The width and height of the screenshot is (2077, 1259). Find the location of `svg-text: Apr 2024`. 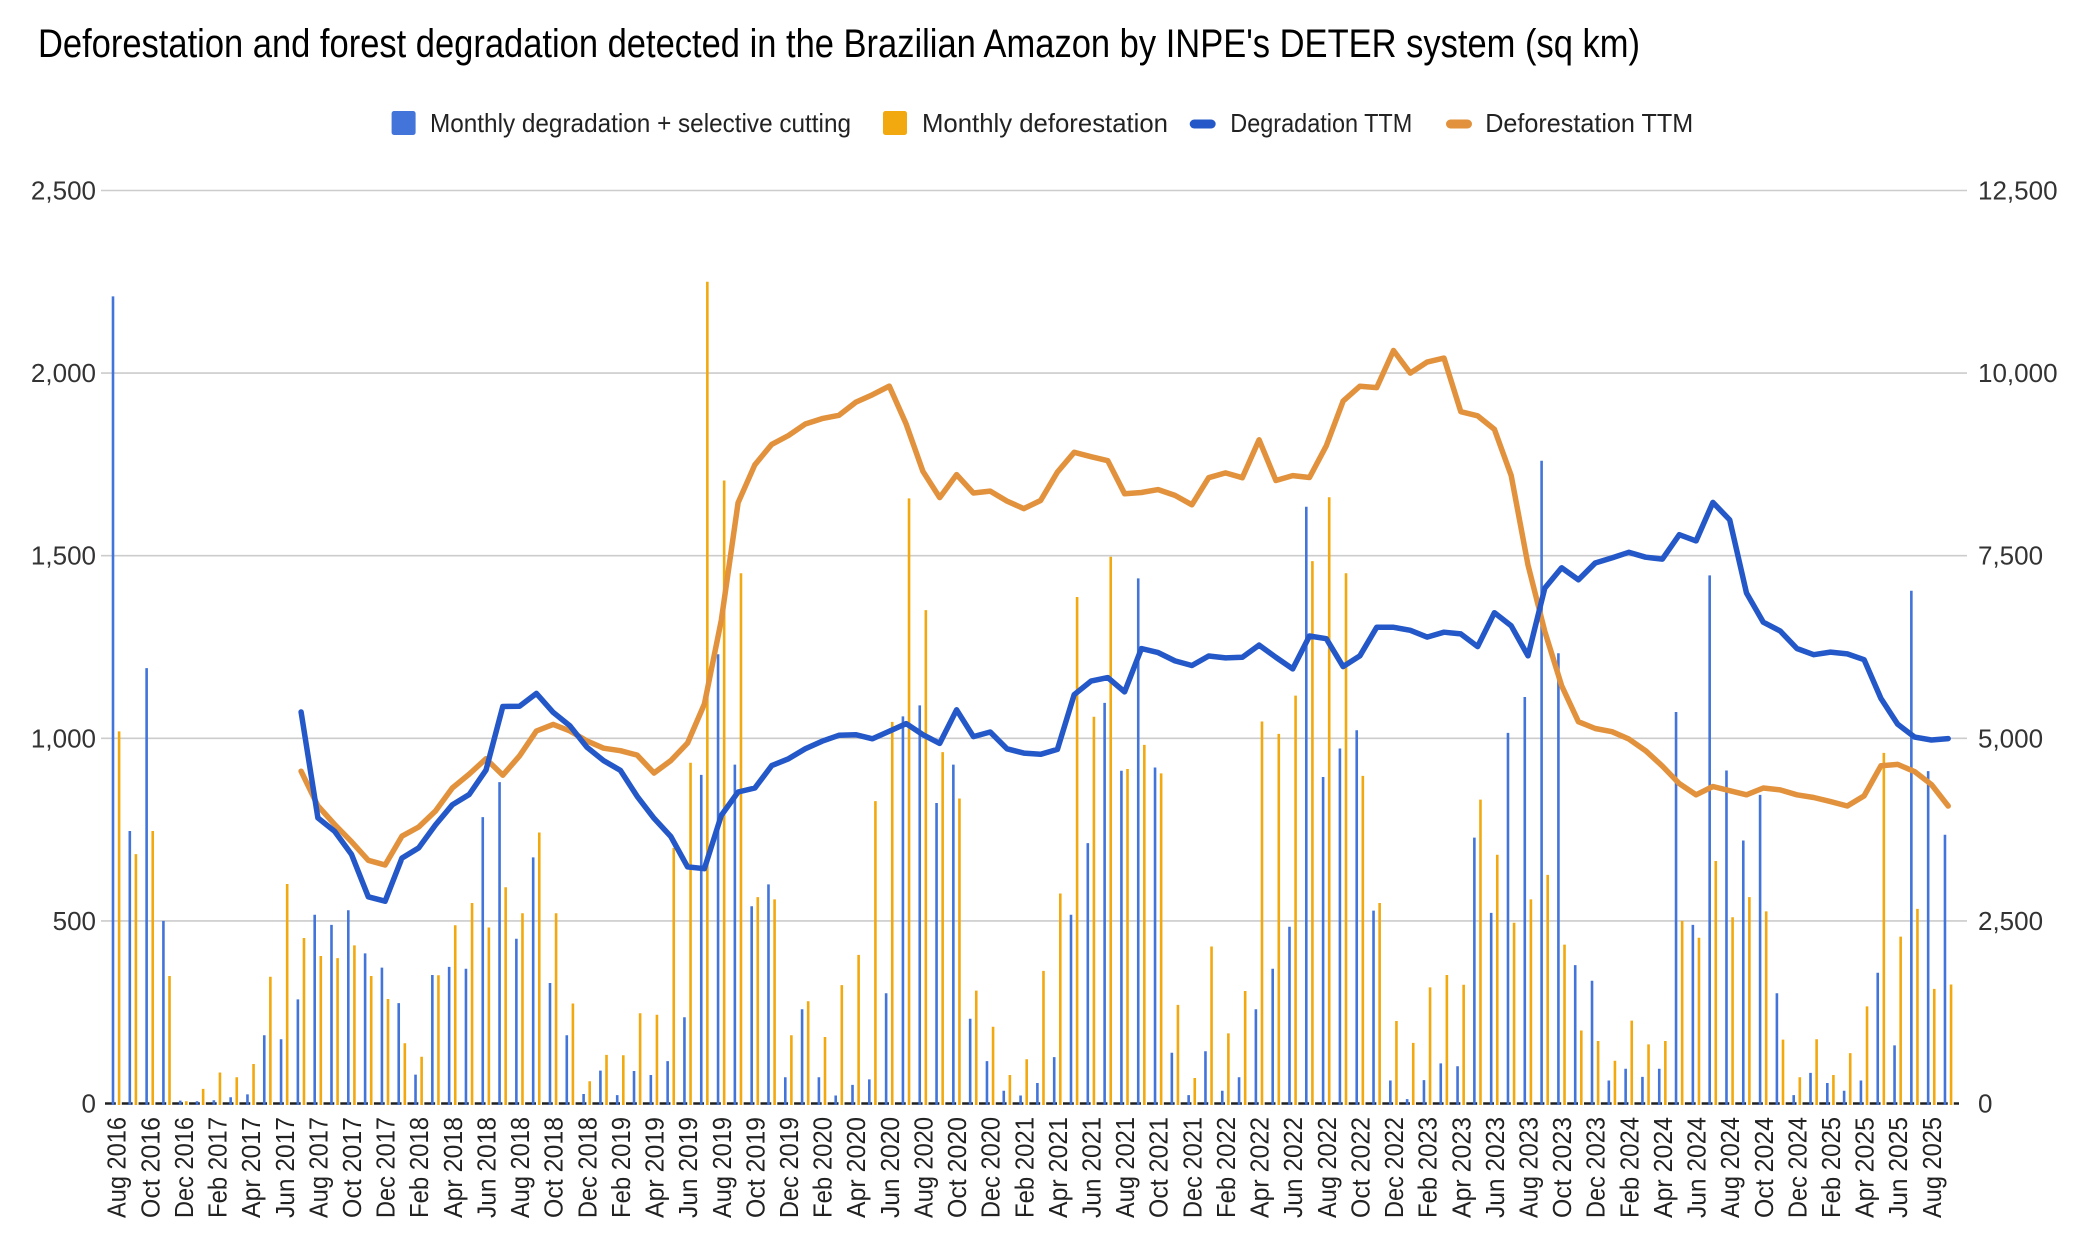

svg-text: Apr 2024 is located at coordinates (1663, 1167).